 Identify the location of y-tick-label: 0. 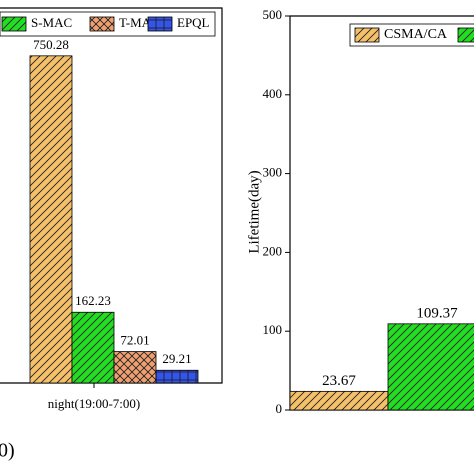
(279, 408).